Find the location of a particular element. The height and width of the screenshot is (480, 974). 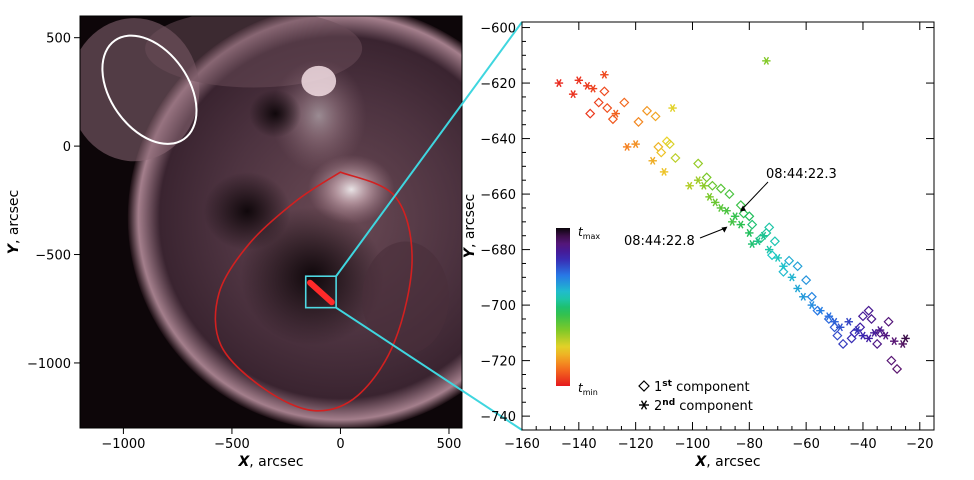

right-ytick-label: −640 is located at coordinates (498, 140).